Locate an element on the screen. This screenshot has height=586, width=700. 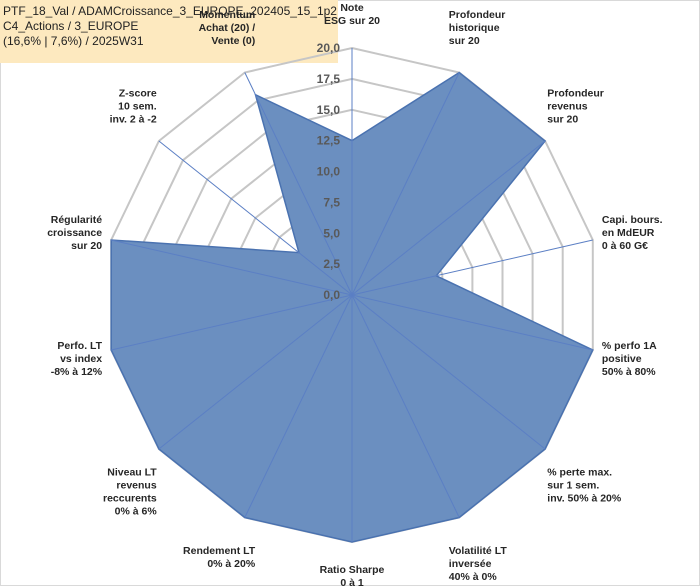
tick-label: 0,0 is located at coordinates (331, 295).